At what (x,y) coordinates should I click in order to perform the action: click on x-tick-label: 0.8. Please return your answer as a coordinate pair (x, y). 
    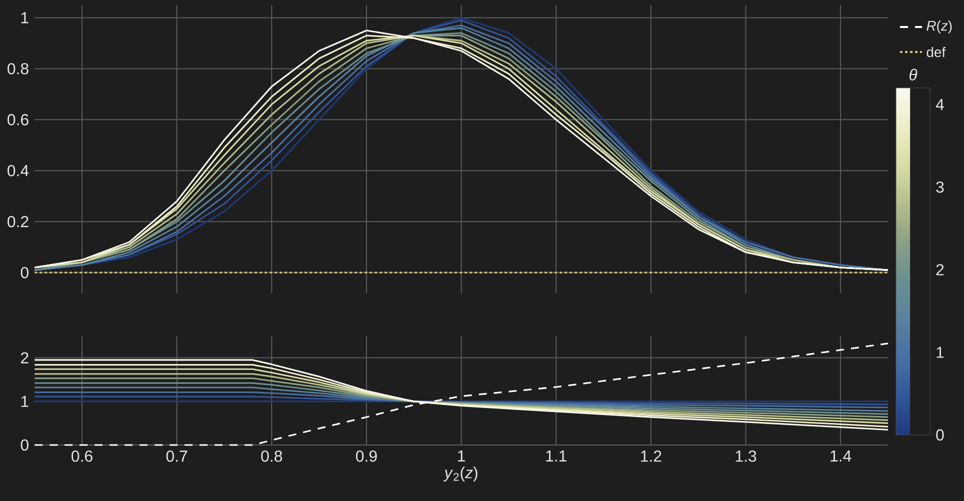
    Looking at the image, I should click on (271, 456).